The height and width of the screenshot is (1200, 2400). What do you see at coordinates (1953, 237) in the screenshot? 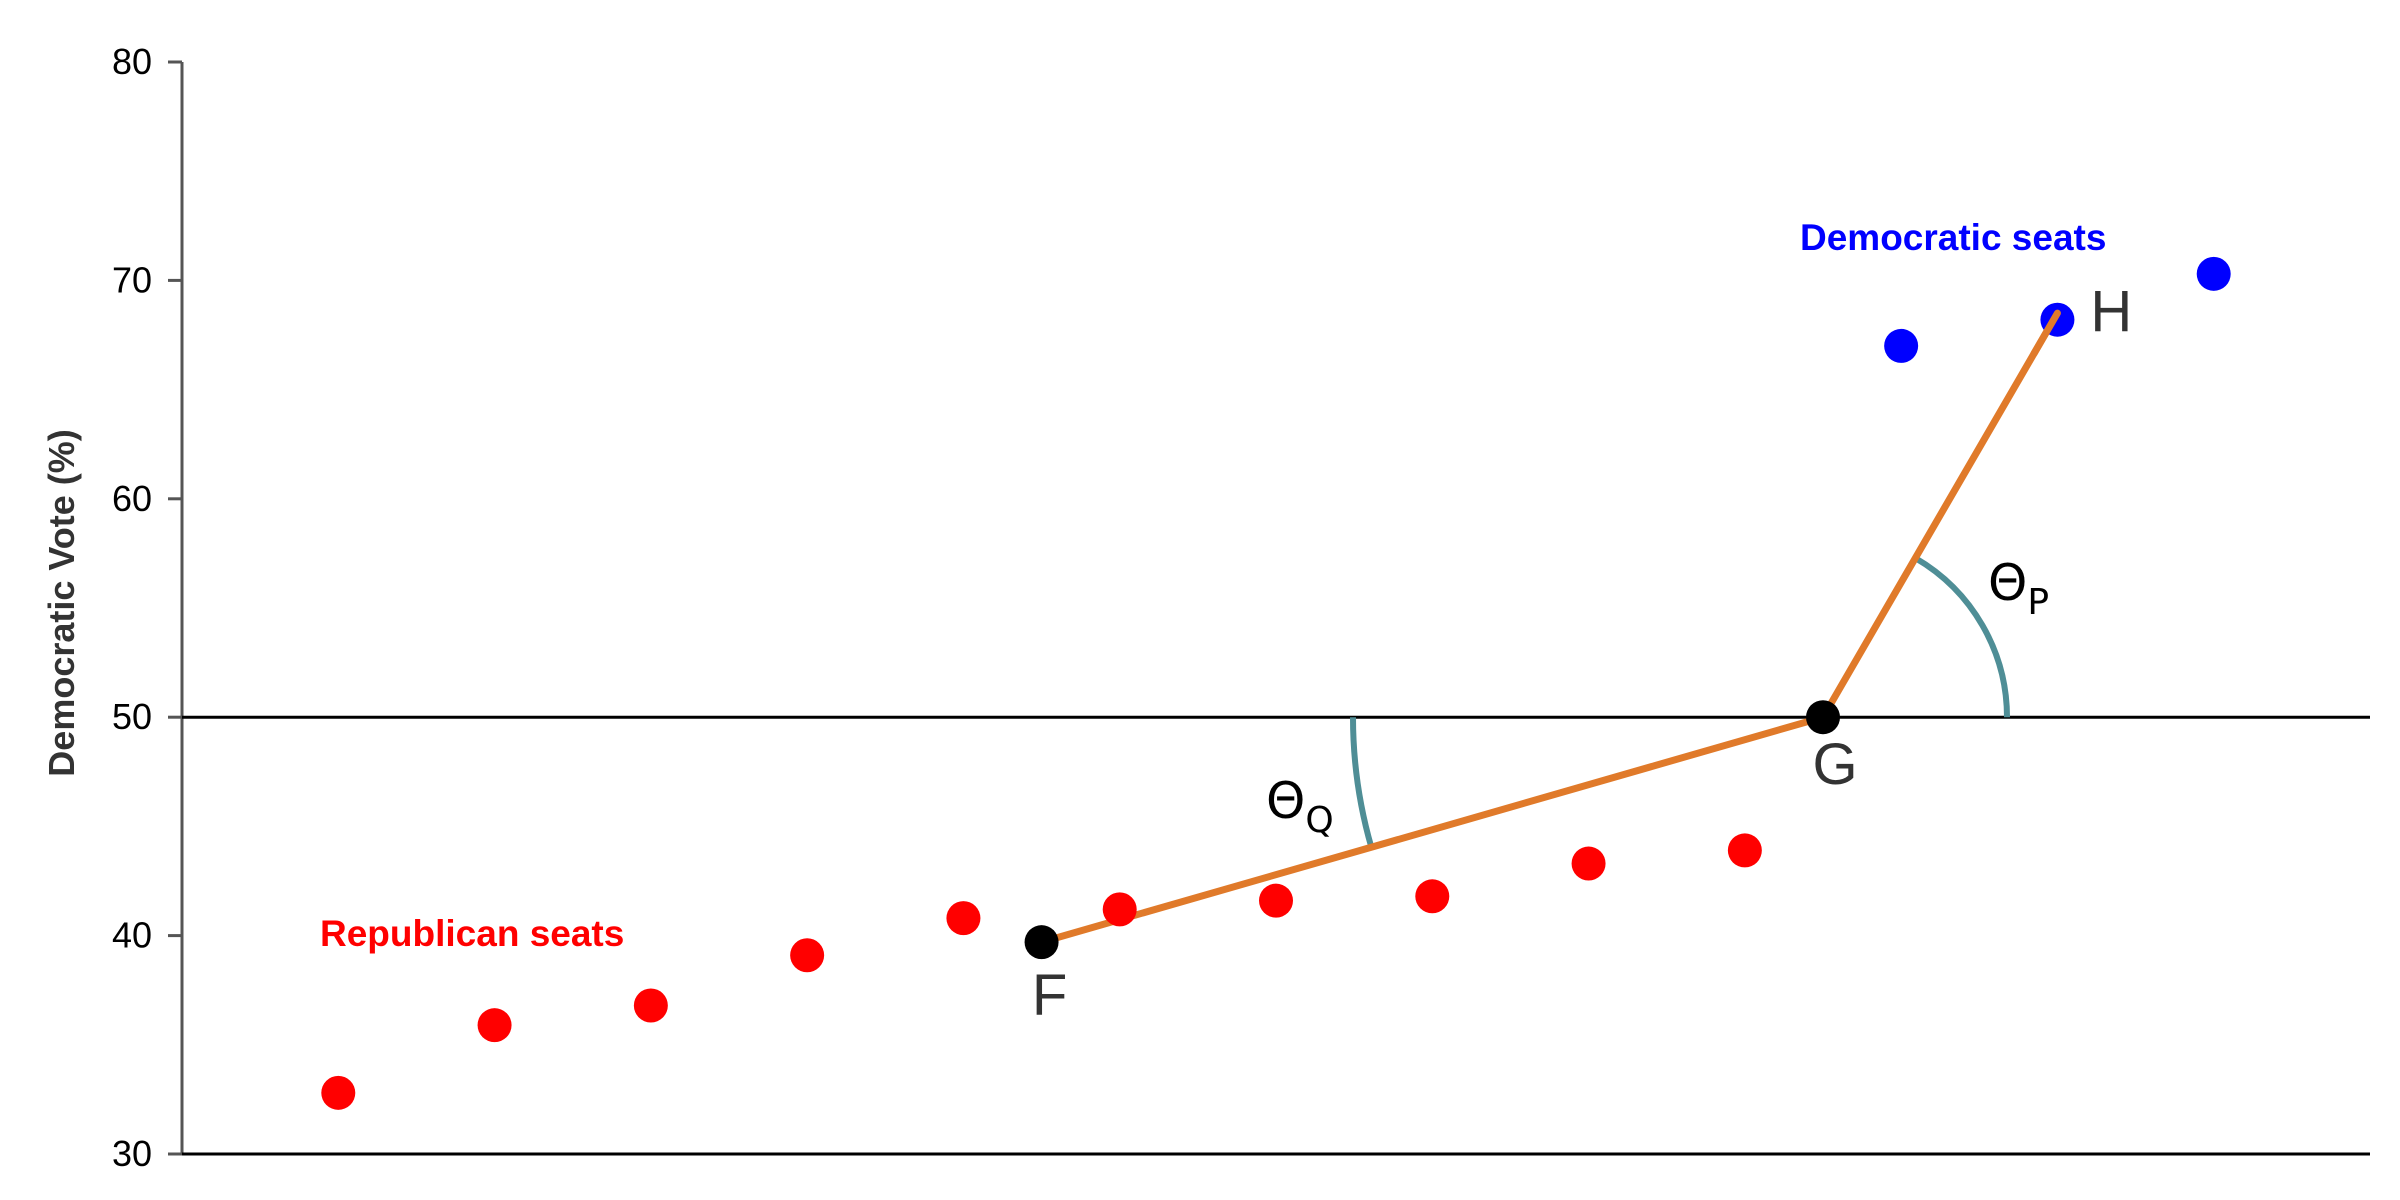
I see `democratic-seats-label: Democratic seats` at bounding box center [1953, 237].